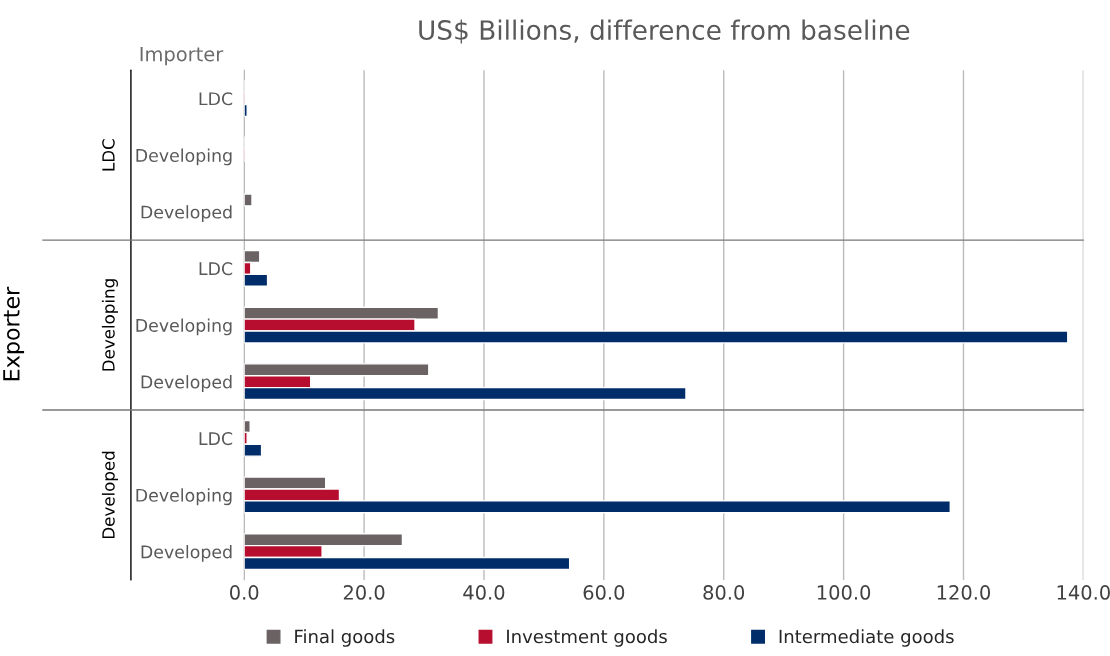 The image size is (1110, 656). I want to click on text: Exporter, so click(14, 333).